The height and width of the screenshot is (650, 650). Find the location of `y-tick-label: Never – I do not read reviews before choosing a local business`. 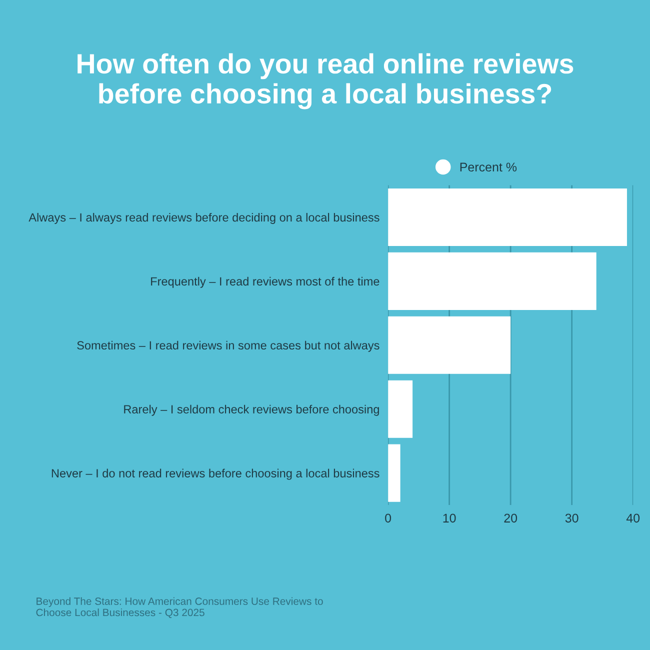

y-tick-label: Never – I do not read reviews before choosing a local business is located at coordinates (216, 474).